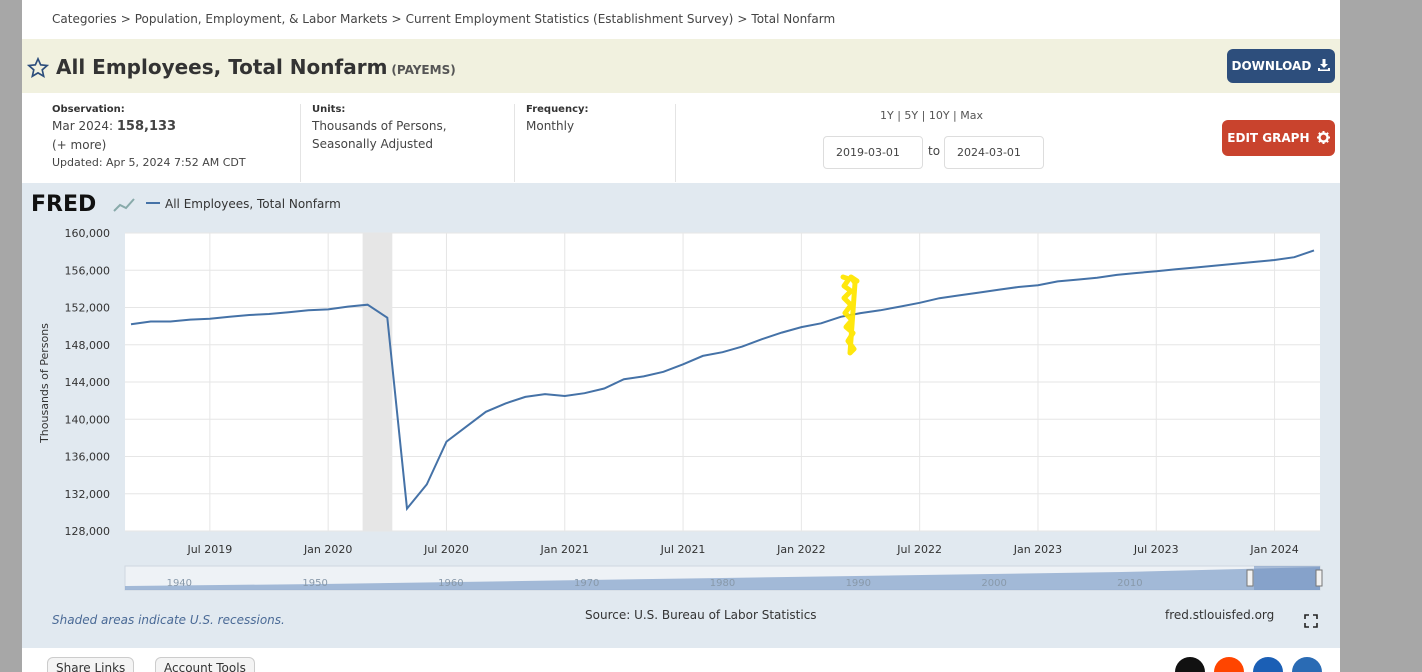 The width and height of the screenshot is (1422, 672). I want to click on x-tick-label: Jan 2020, so click(327, 549).